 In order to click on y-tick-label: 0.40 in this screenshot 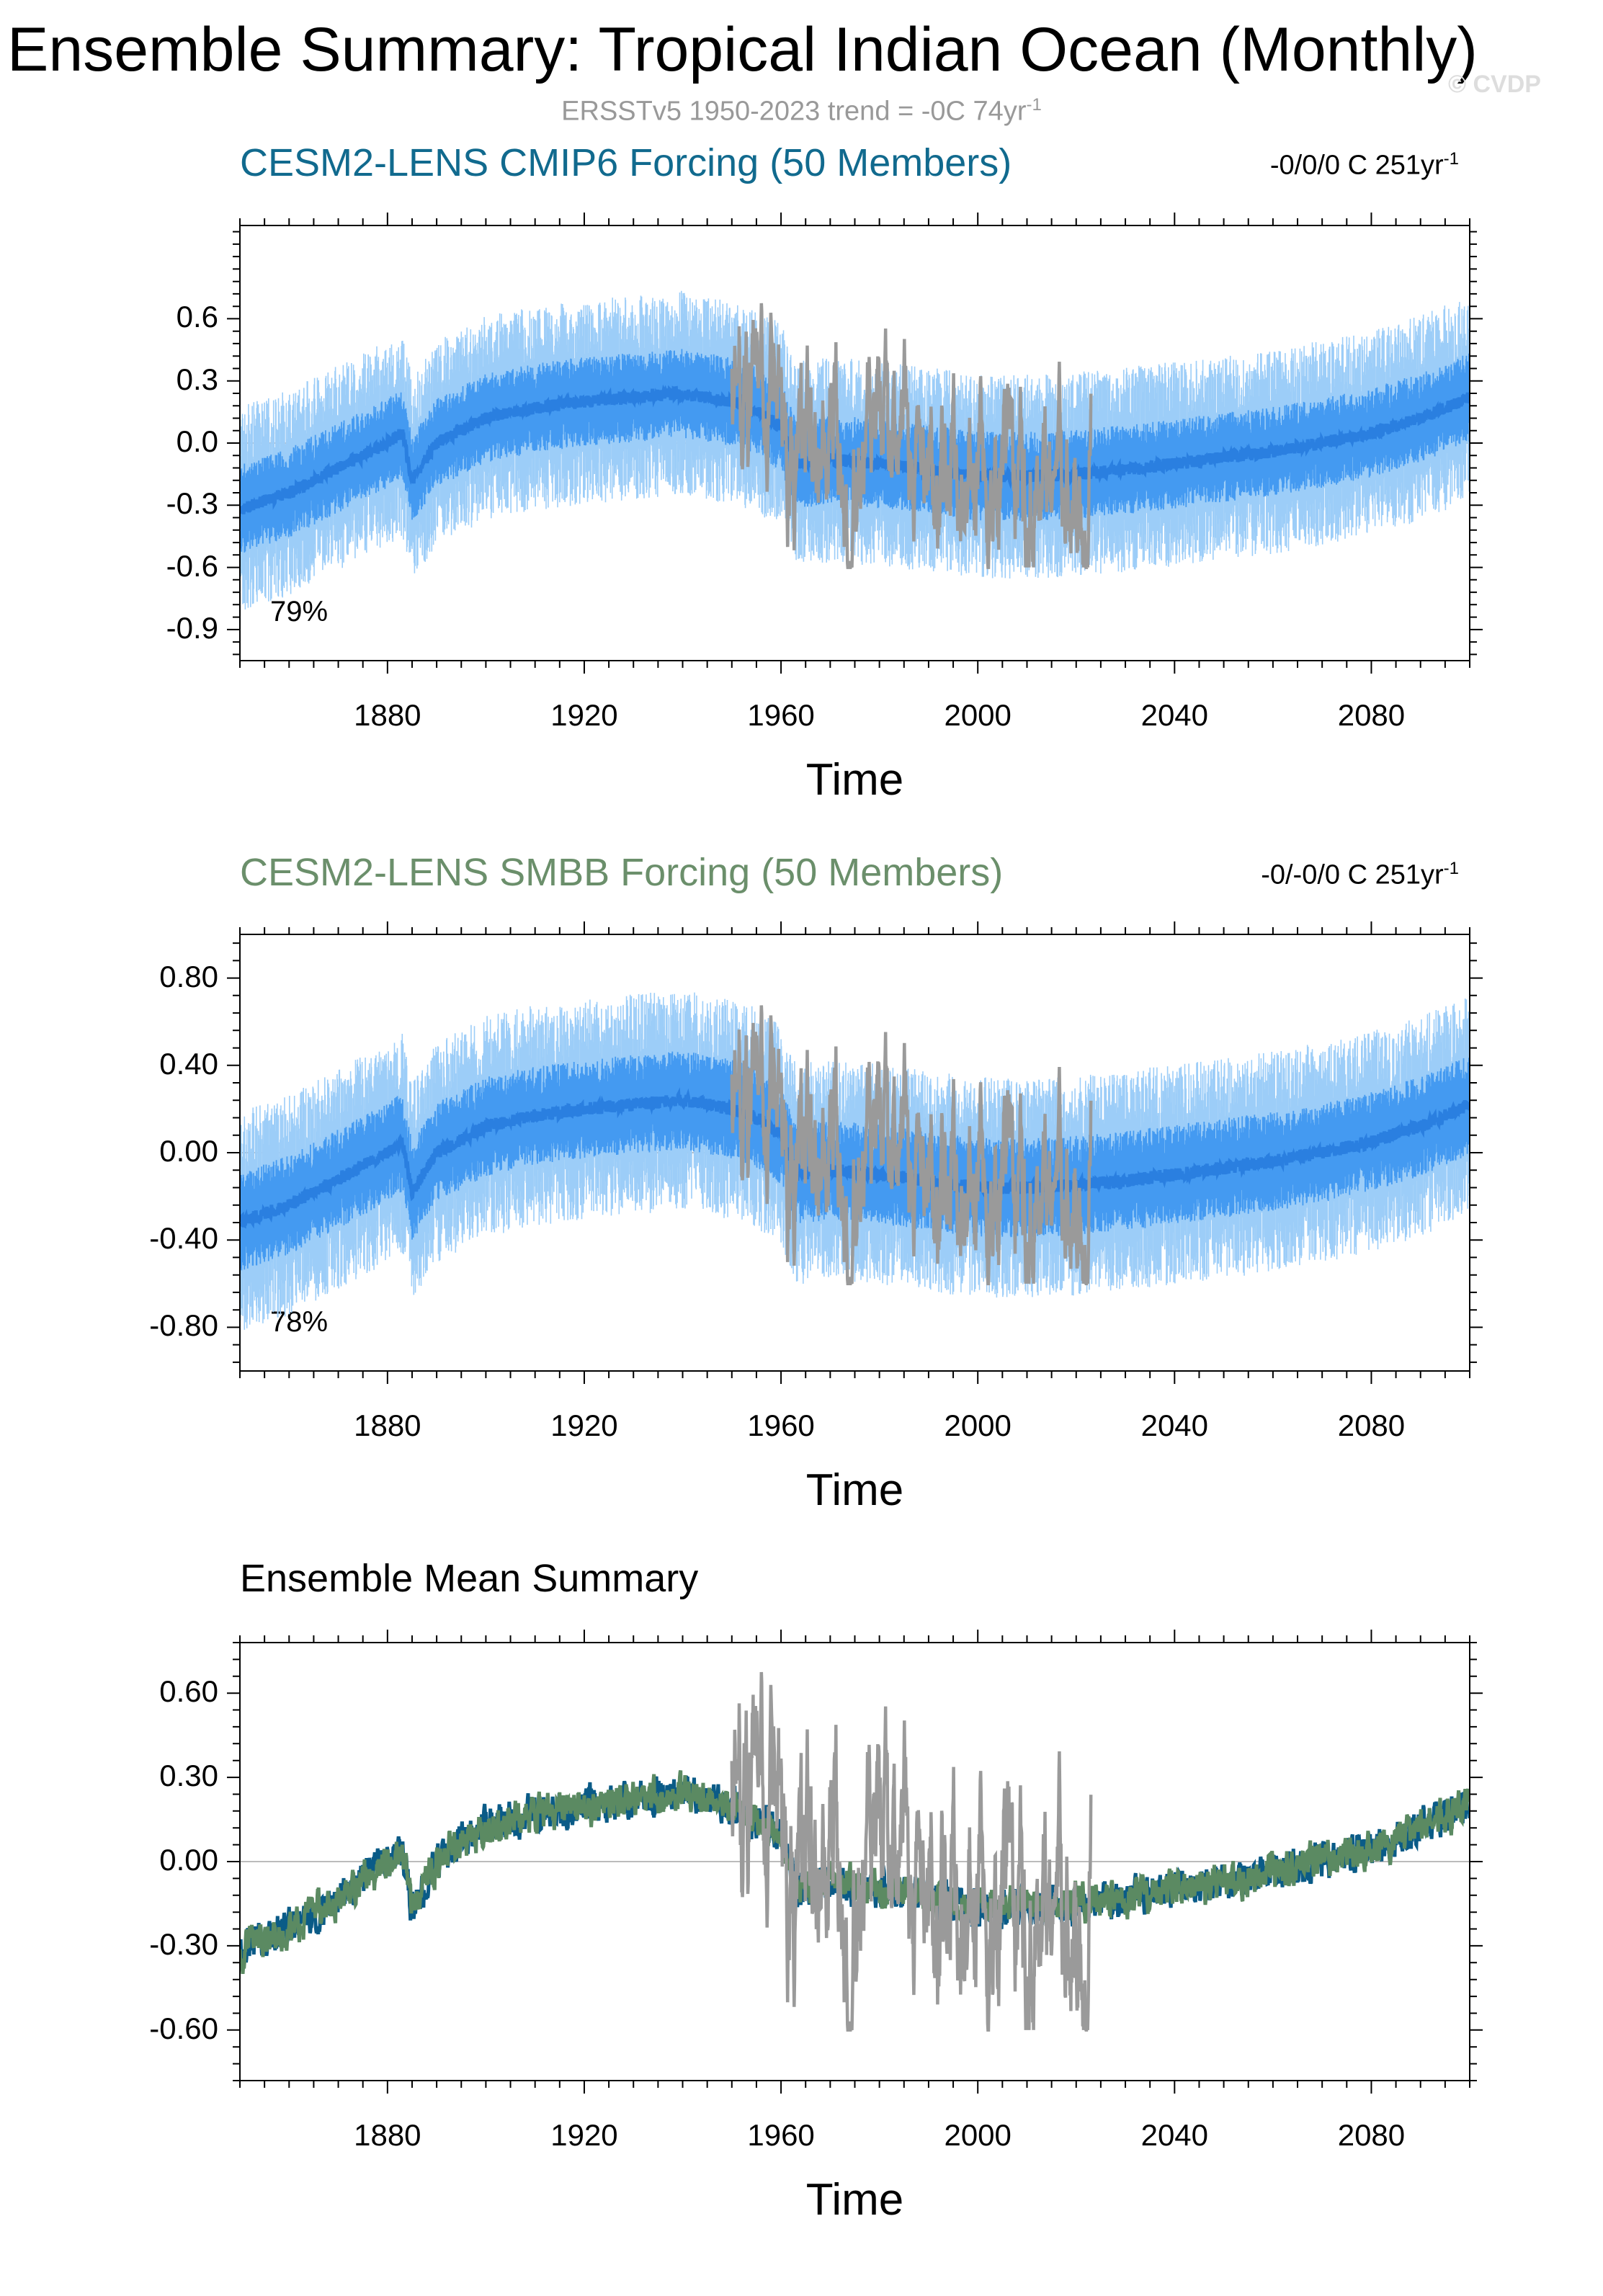, I will do `click(188, 1063)`.